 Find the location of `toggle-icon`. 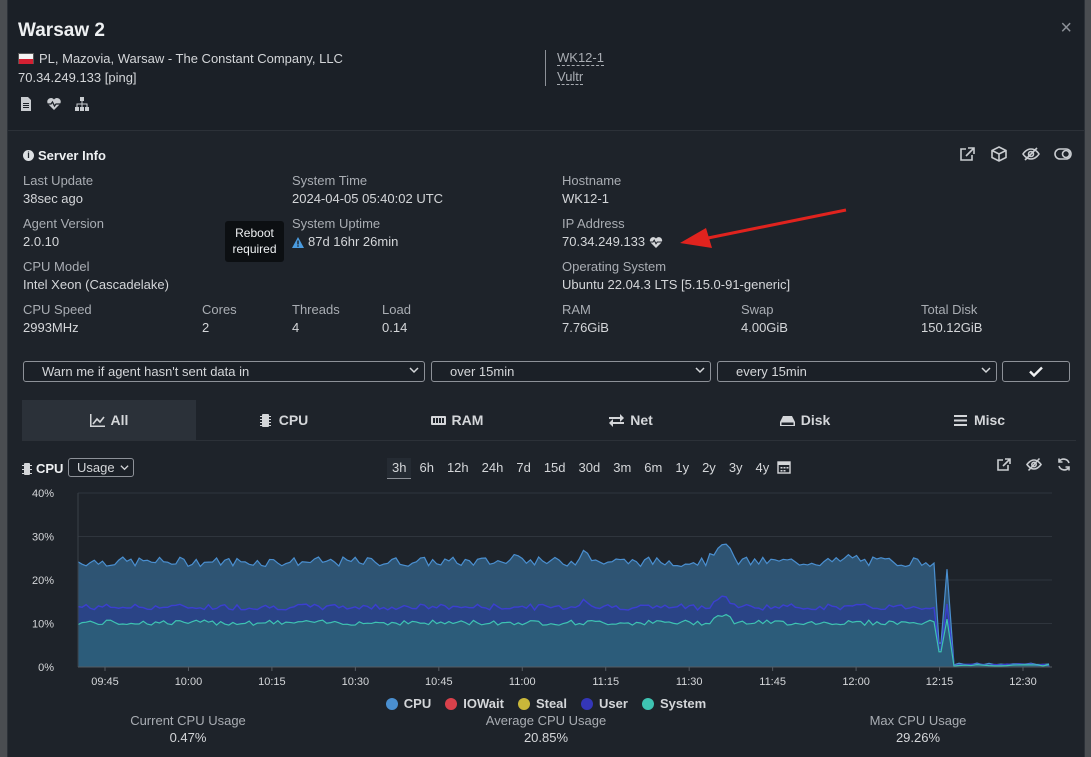

toggle-icon is located at coordinates (1063, 155).